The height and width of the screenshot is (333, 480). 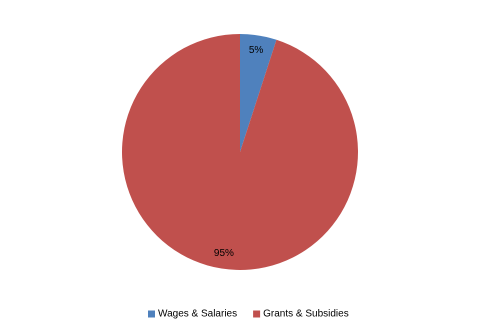 I want to click on data-label: 5%, so click(x=256, y=50).